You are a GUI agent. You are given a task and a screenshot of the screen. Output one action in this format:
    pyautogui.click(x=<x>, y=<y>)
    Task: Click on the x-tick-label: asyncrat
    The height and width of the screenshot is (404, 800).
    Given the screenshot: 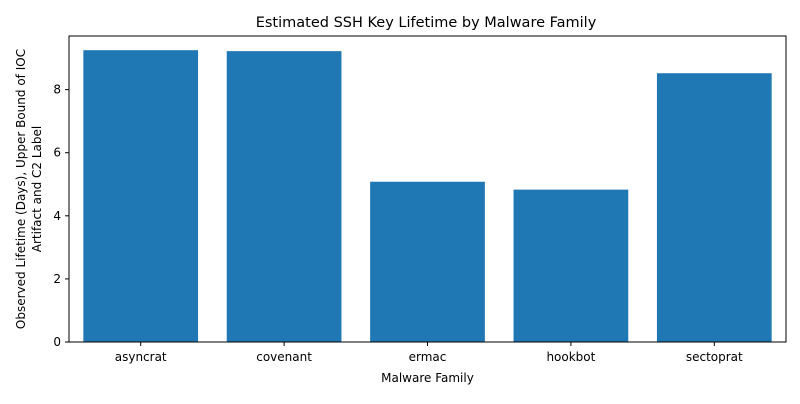 What is the action you would take?
    pyautogui.click(x=141, y=357)
    